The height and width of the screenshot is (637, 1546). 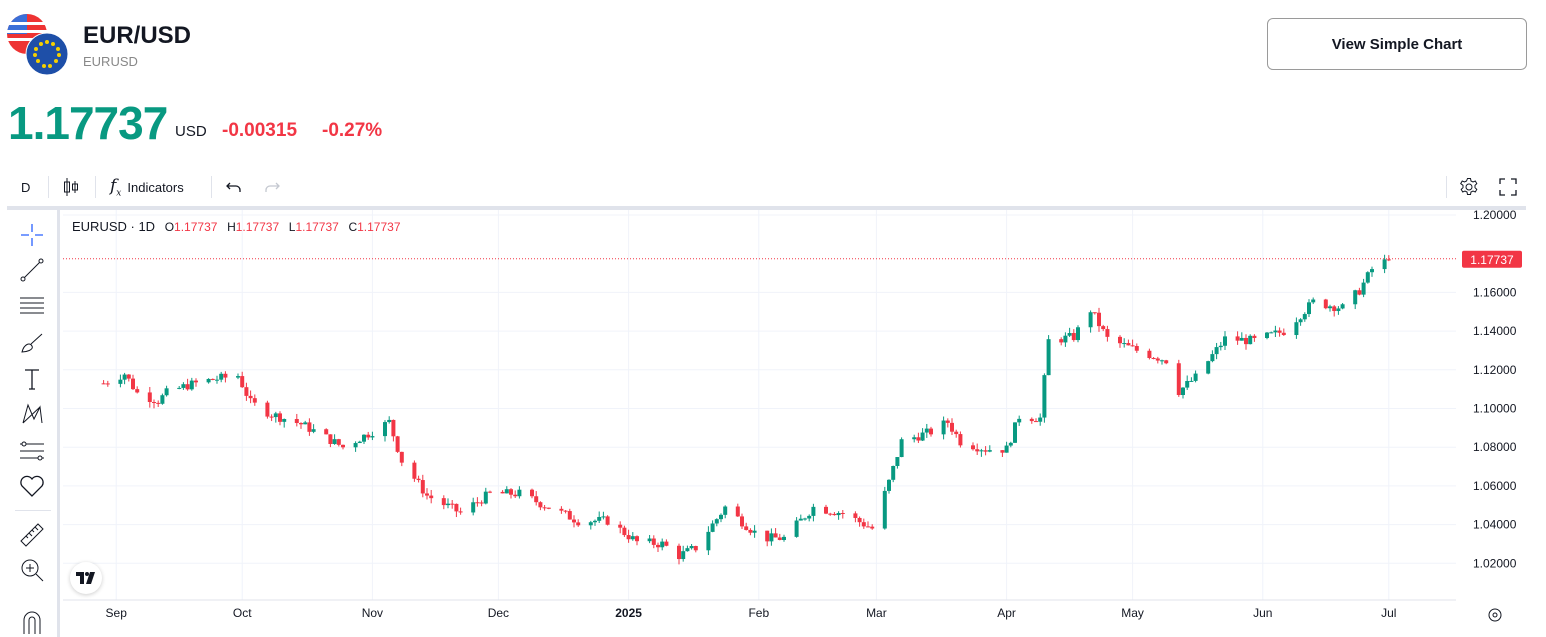 I want to click on chart-type-button, so click(x=71, y=187).